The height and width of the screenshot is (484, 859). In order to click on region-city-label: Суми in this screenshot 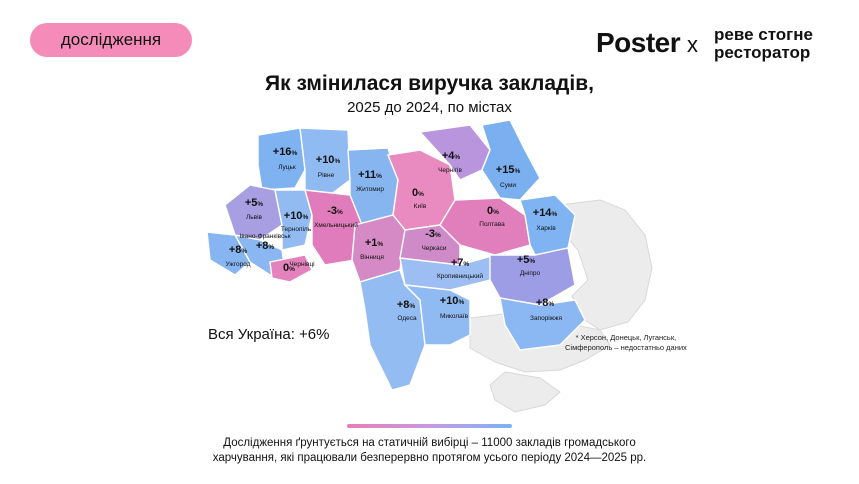, I will do `click(508, 185)`.